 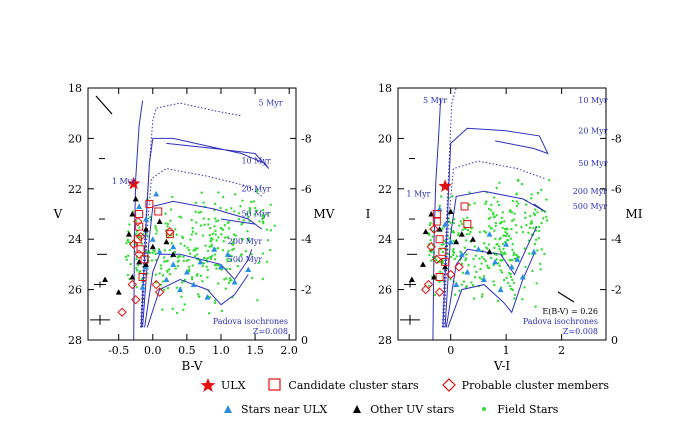 I want to click on note-line: E(B-V) = 0.26, so click(x=570, y=311).